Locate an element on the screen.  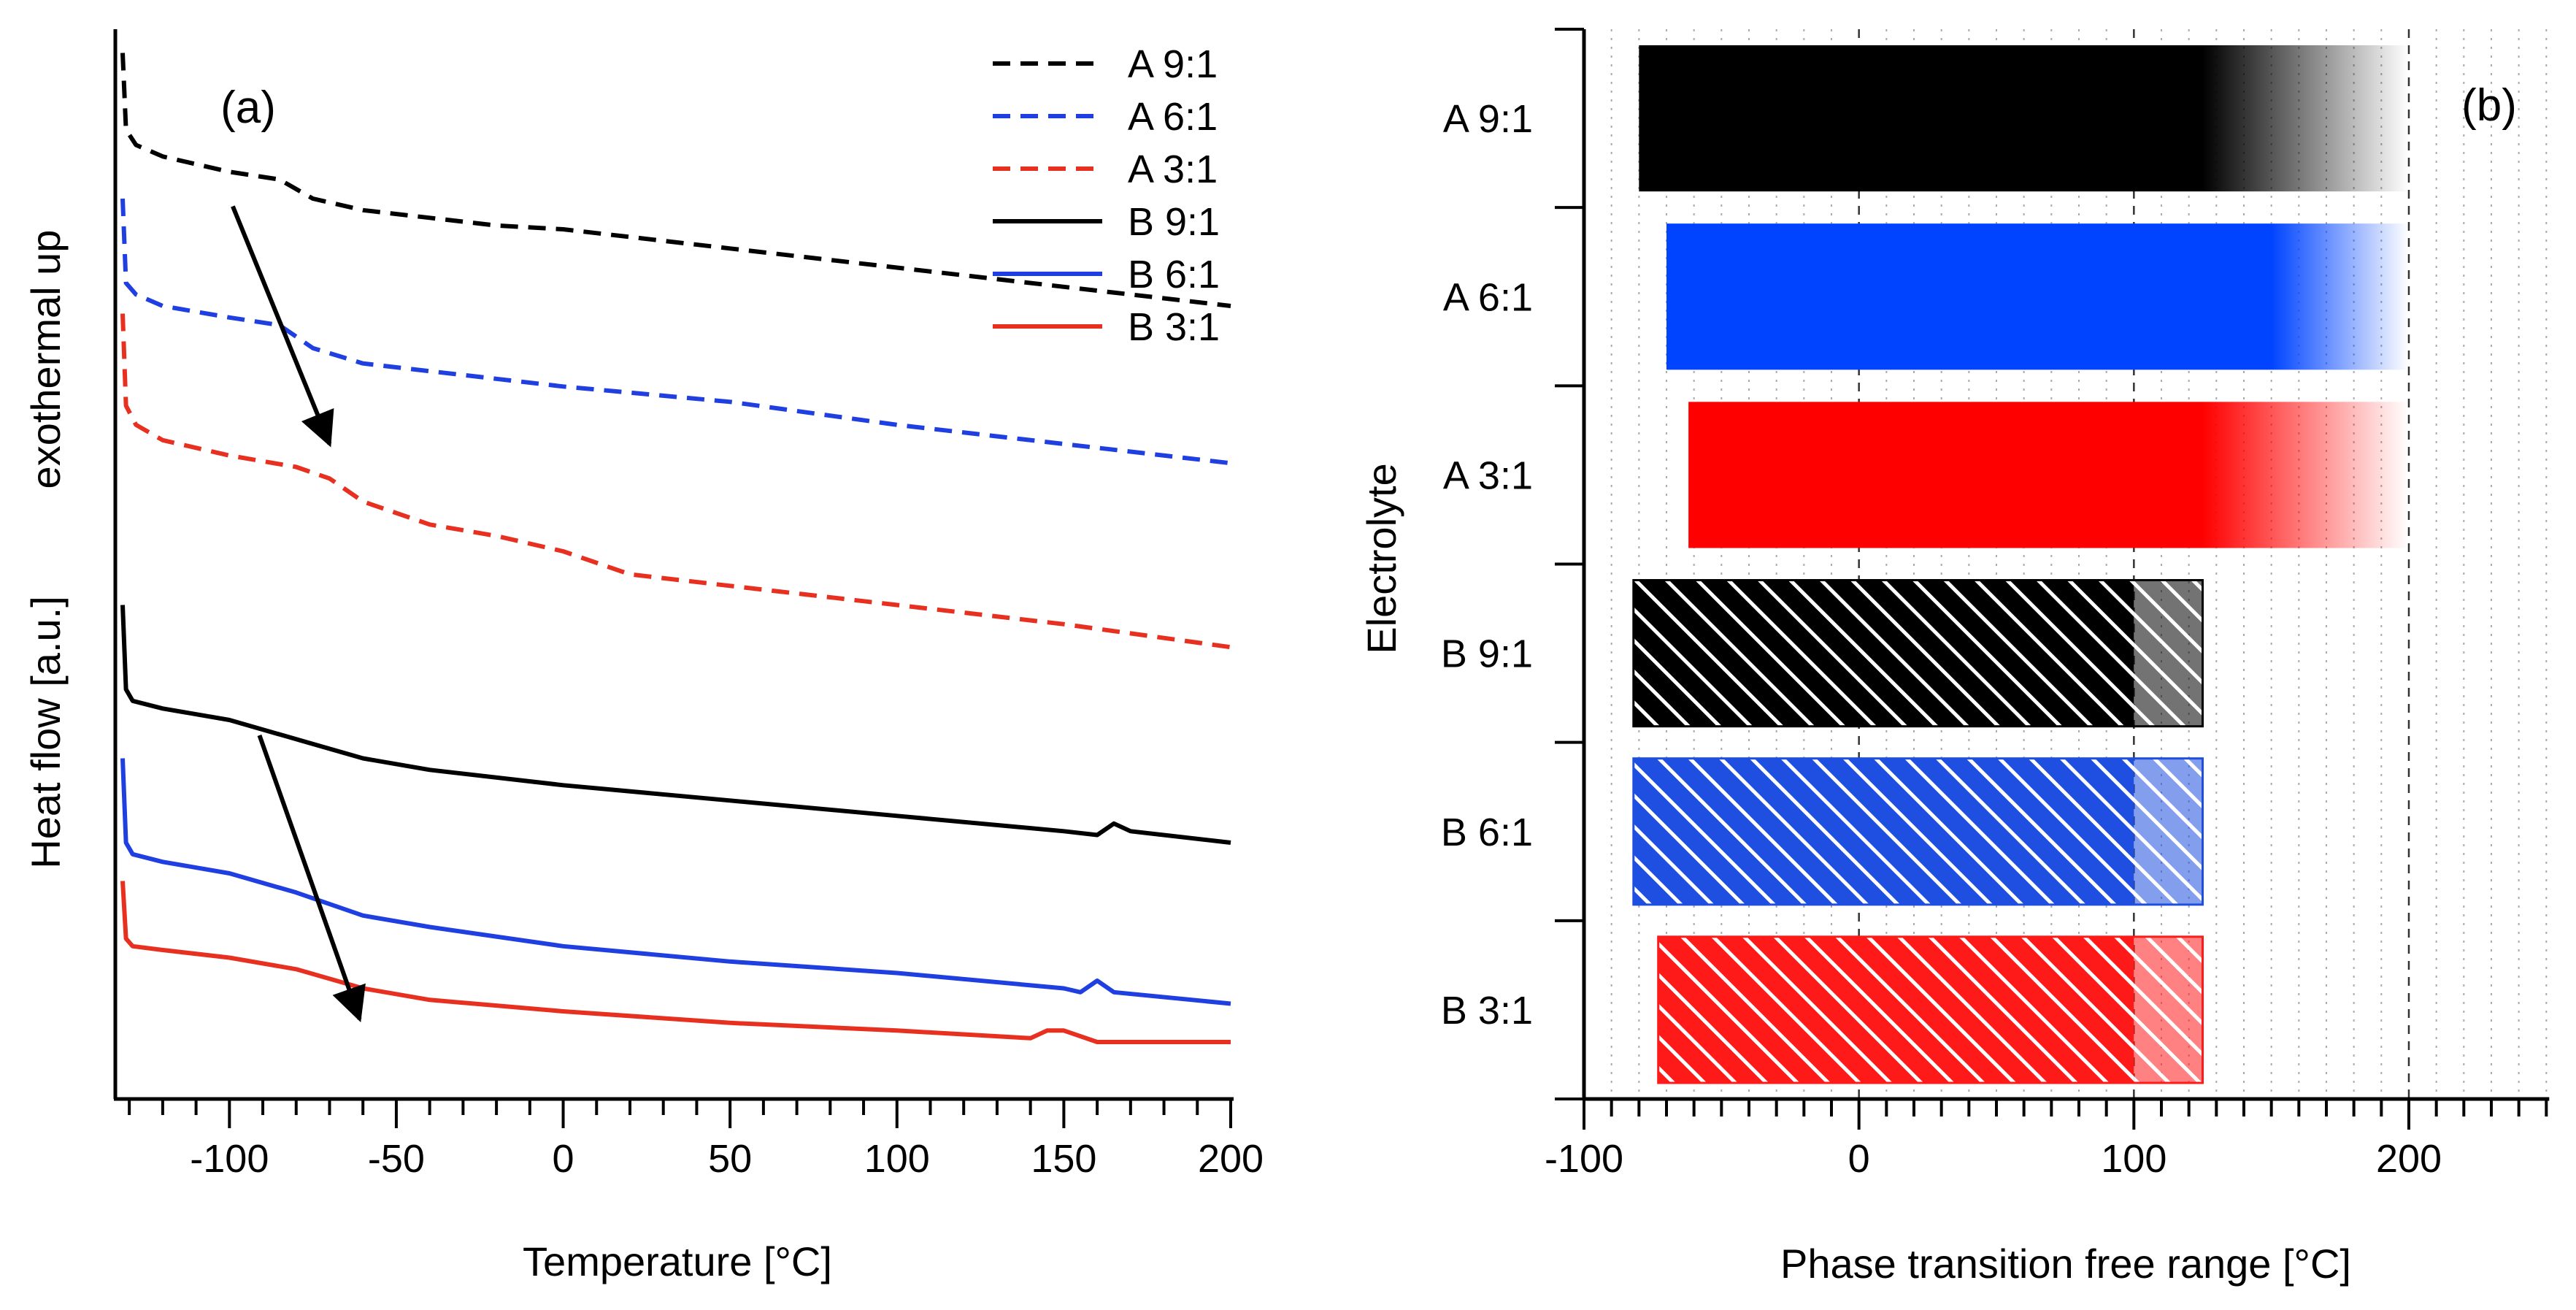
panel-b-tick-label: 100 is located at coordinates (2133, 1159).